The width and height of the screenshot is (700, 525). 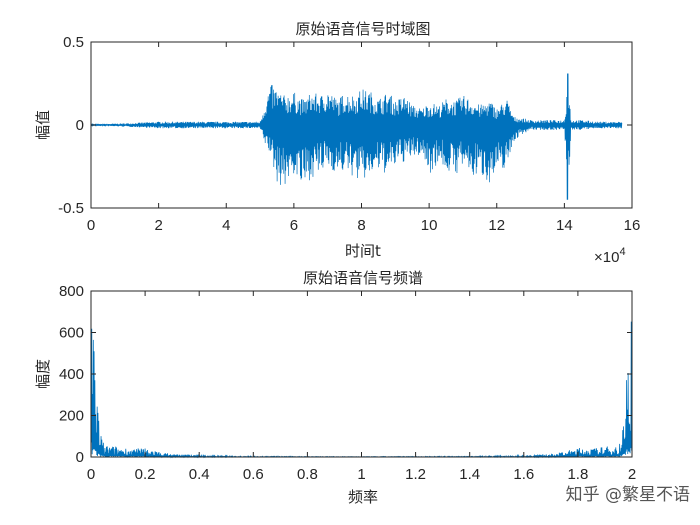 I want to click on plot1-xtick-label: 0.6, so click(x=253, y=474).